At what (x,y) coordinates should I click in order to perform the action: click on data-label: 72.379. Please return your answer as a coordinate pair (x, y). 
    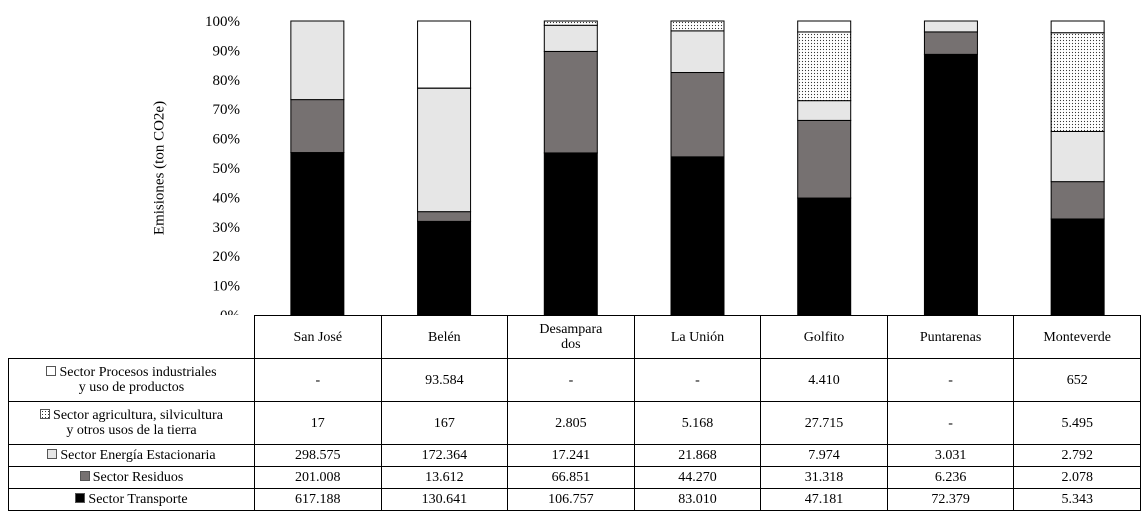
    Looking at the image, I should click on (950, 499).